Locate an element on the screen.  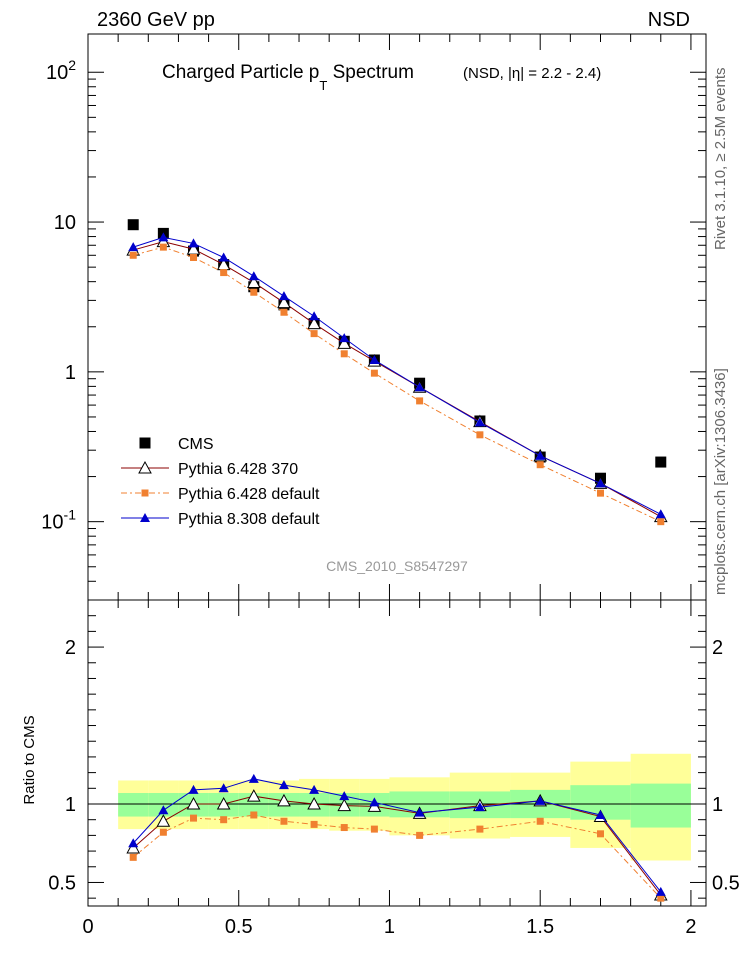
ratio-y-tick-label-right: 0.5 is located at coordinates (726, 883).